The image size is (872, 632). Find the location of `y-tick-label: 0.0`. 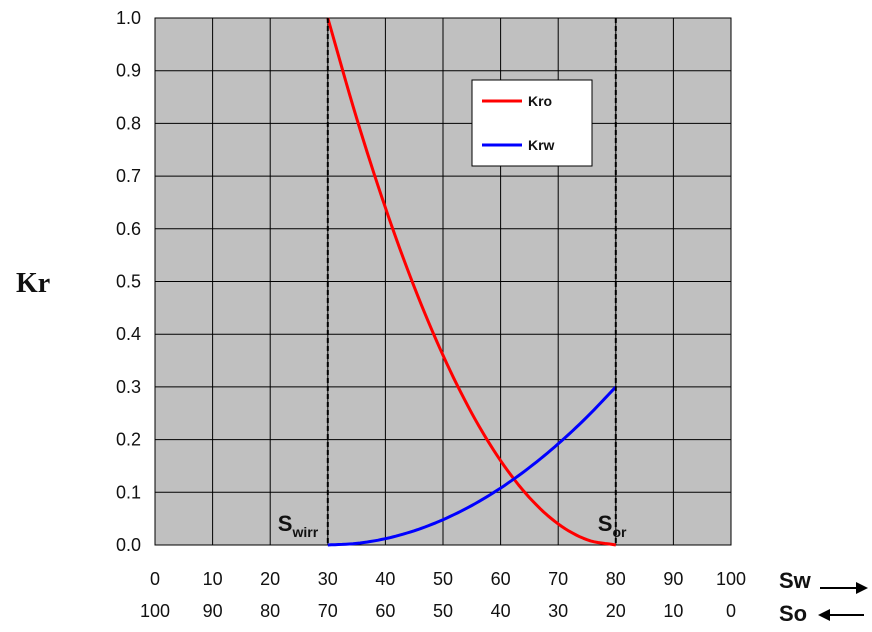

y-tick-label: 0.0 is located at coordinates (128, 545).